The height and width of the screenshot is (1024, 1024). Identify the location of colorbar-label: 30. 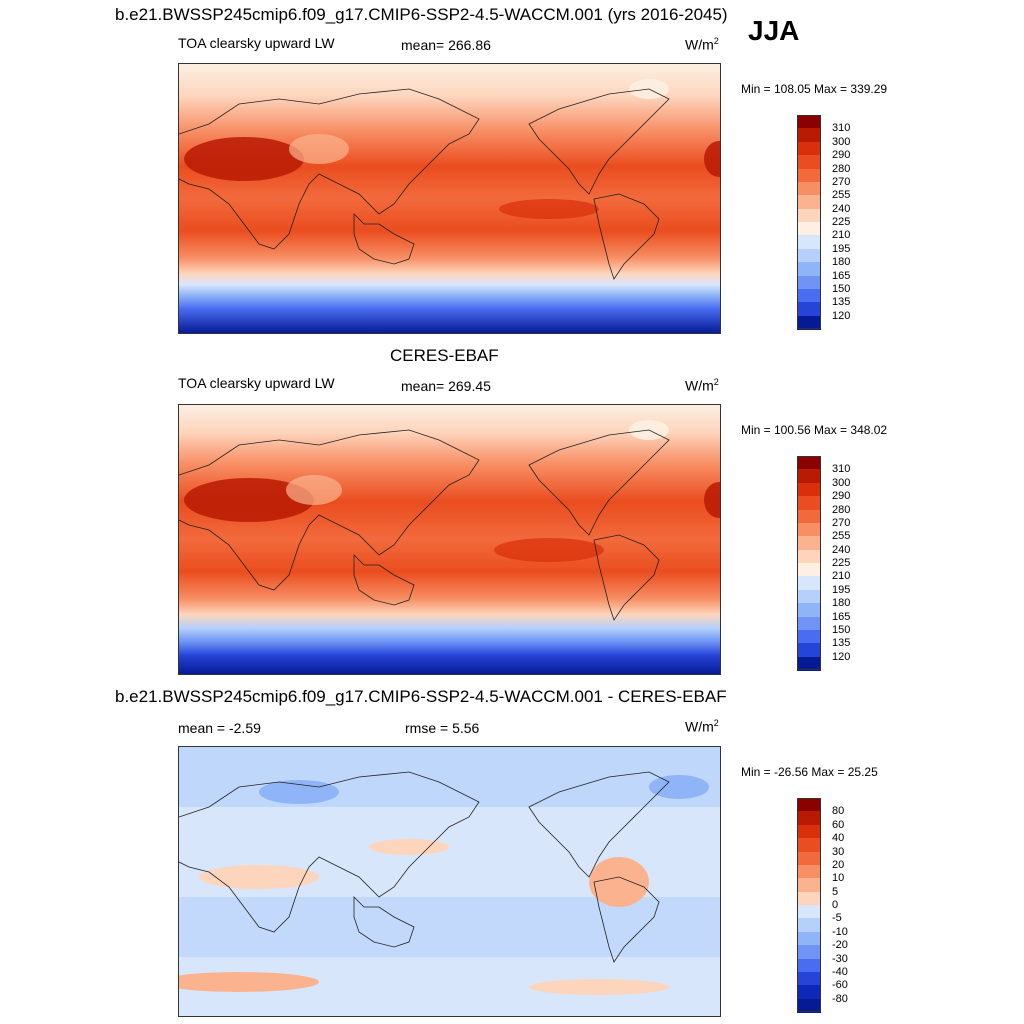
(838, 851).